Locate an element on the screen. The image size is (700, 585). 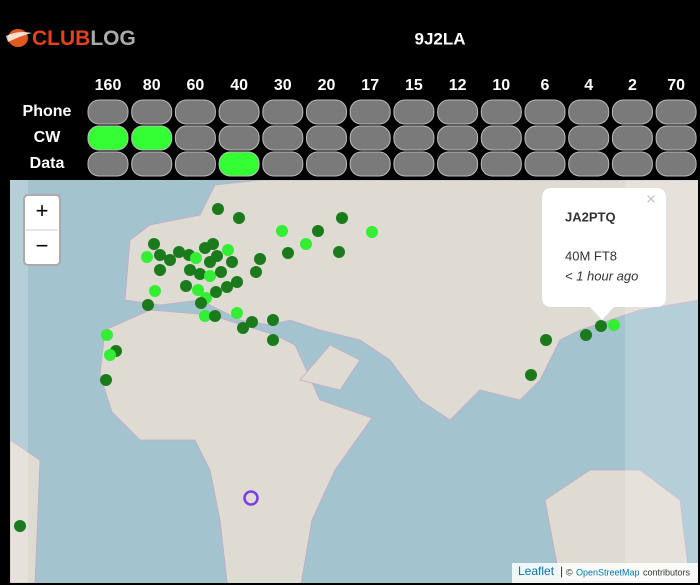
band-label: 4 is located at coordinates (588, 85).